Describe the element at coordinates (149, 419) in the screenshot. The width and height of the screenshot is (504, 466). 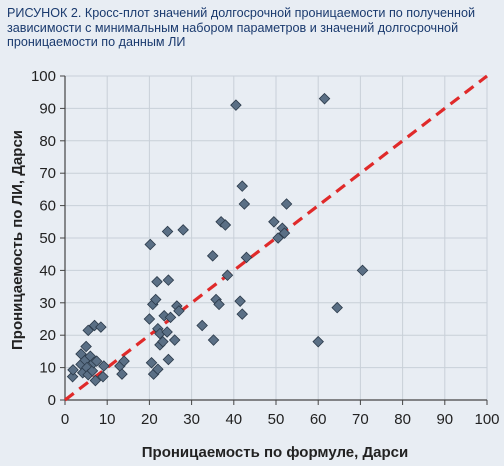
I see `x-tick-label: 20` at that location.